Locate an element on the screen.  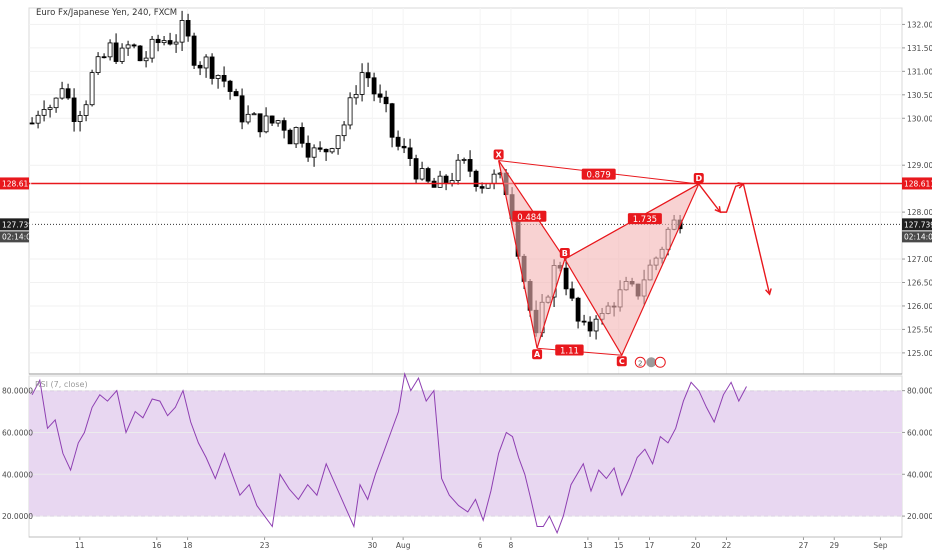
price-axis-label: 130.500 is located at coordinates (919, 95).